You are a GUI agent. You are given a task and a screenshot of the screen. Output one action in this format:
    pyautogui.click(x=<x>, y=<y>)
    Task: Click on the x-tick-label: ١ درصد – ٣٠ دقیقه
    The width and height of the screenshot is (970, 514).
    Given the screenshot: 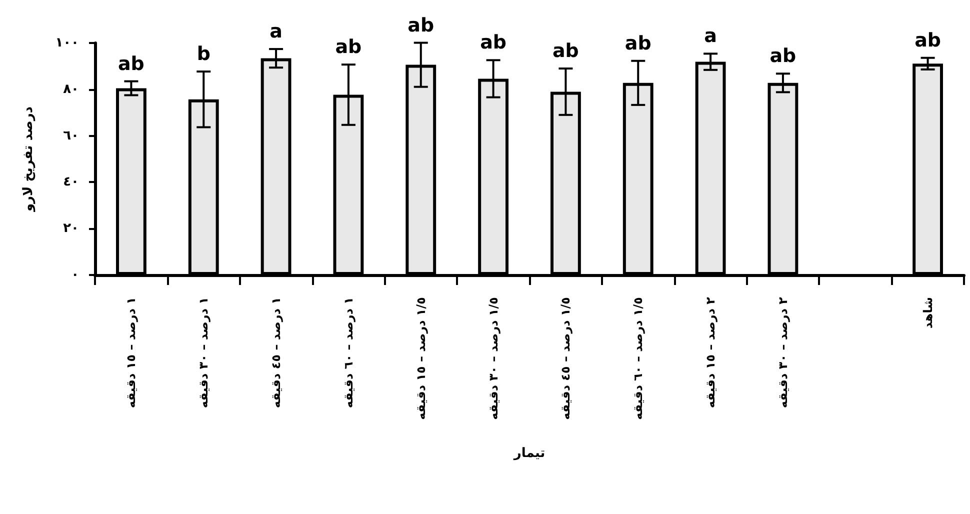 What is the action you would take?
    pyautogui.click(x=203, y=352)
    